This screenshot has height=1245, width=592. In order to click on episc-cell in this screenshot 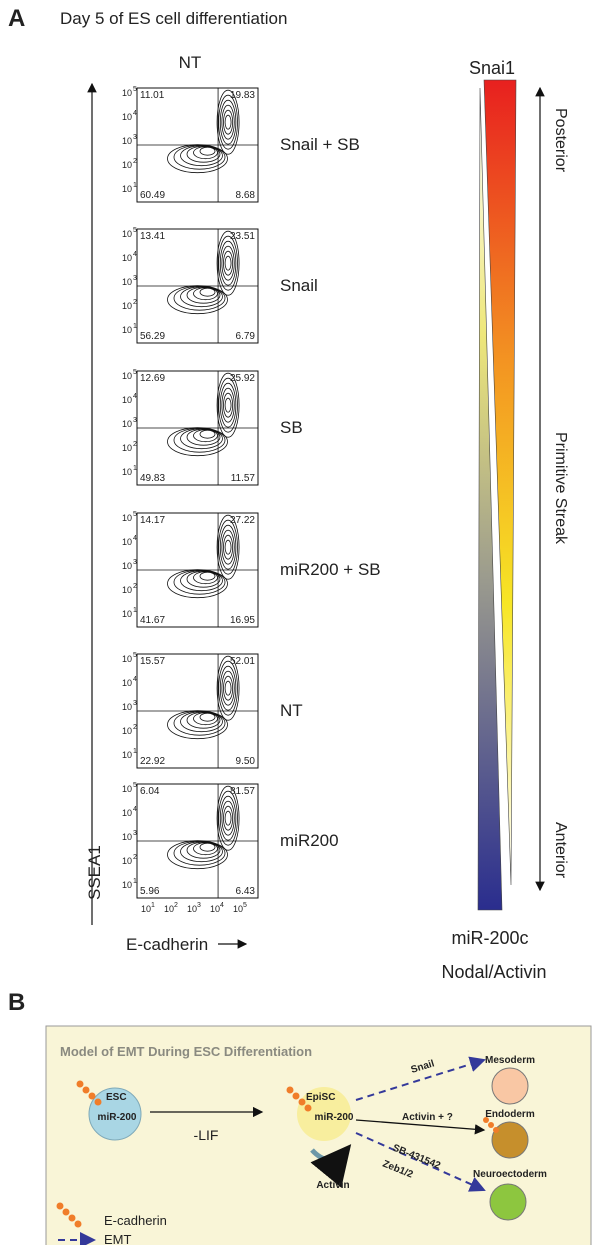, I will do `click(324, 1114)`.